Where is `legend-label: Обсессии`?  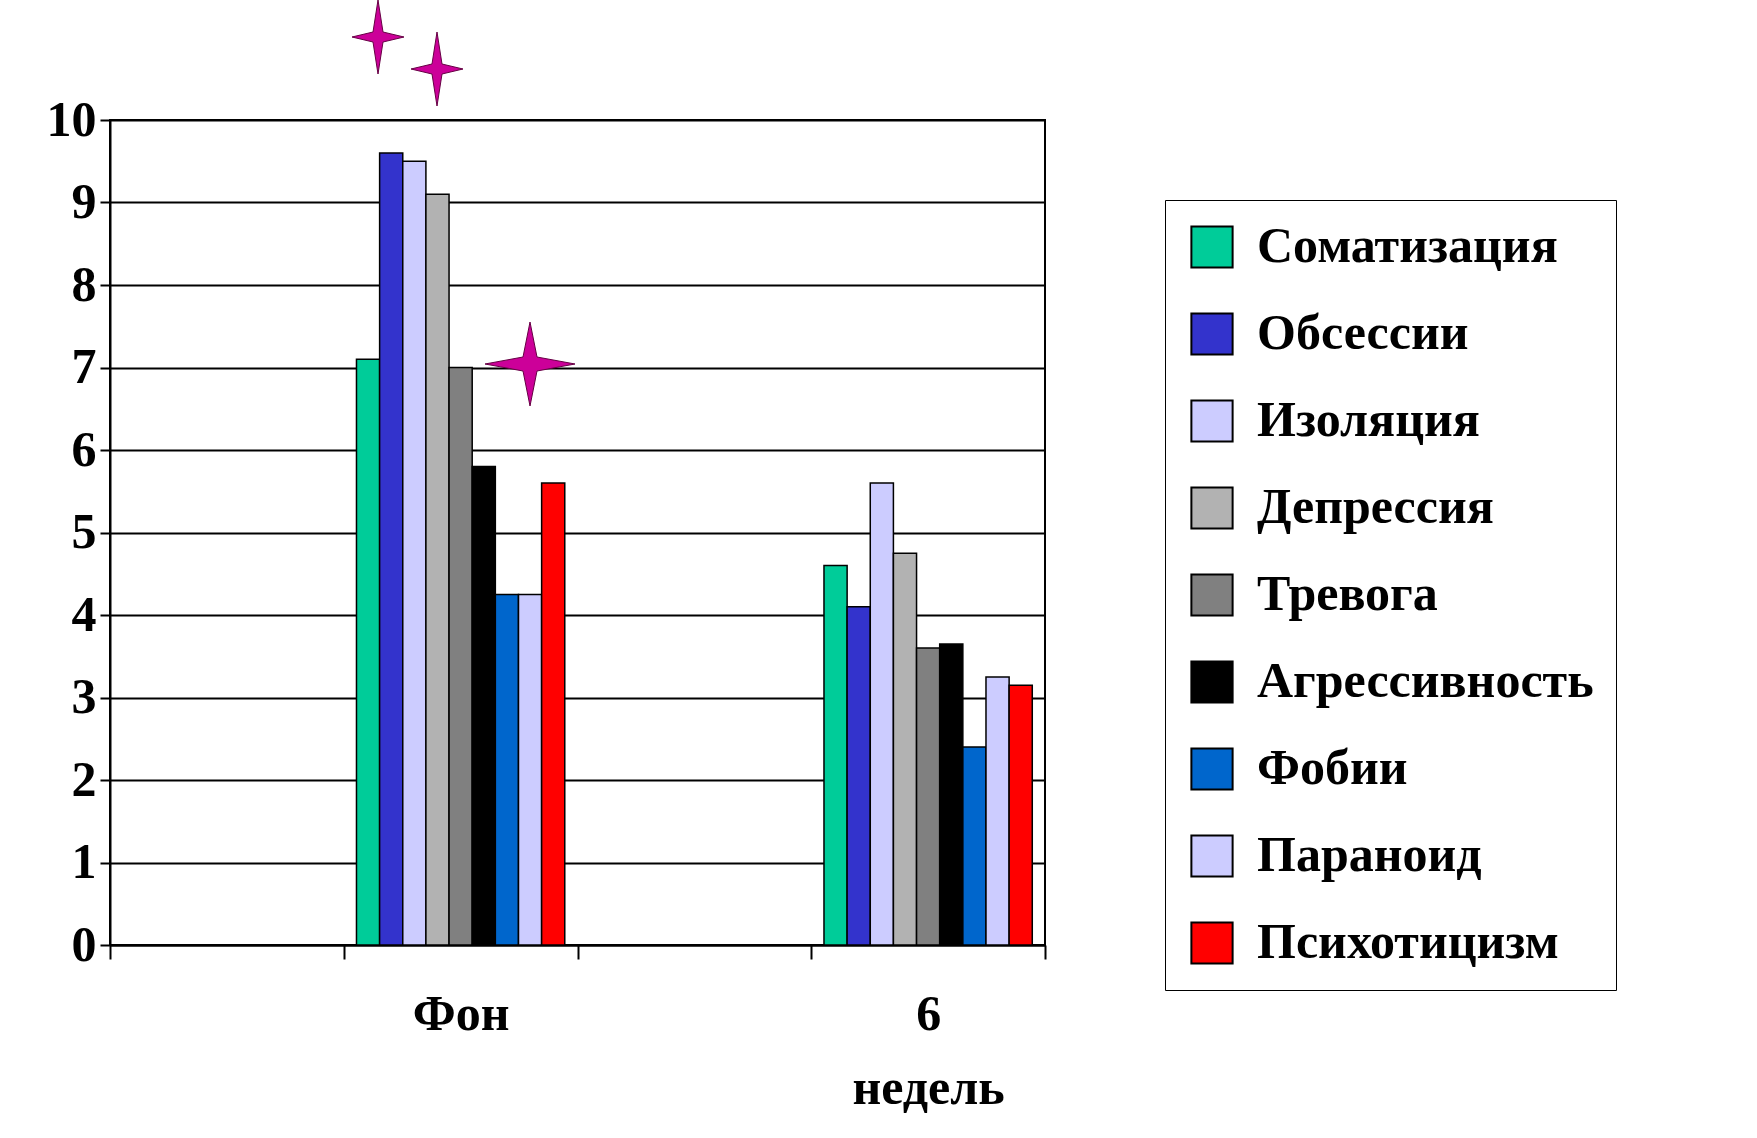
legend-label: Обсессии is located at coordinates (1363, 332).